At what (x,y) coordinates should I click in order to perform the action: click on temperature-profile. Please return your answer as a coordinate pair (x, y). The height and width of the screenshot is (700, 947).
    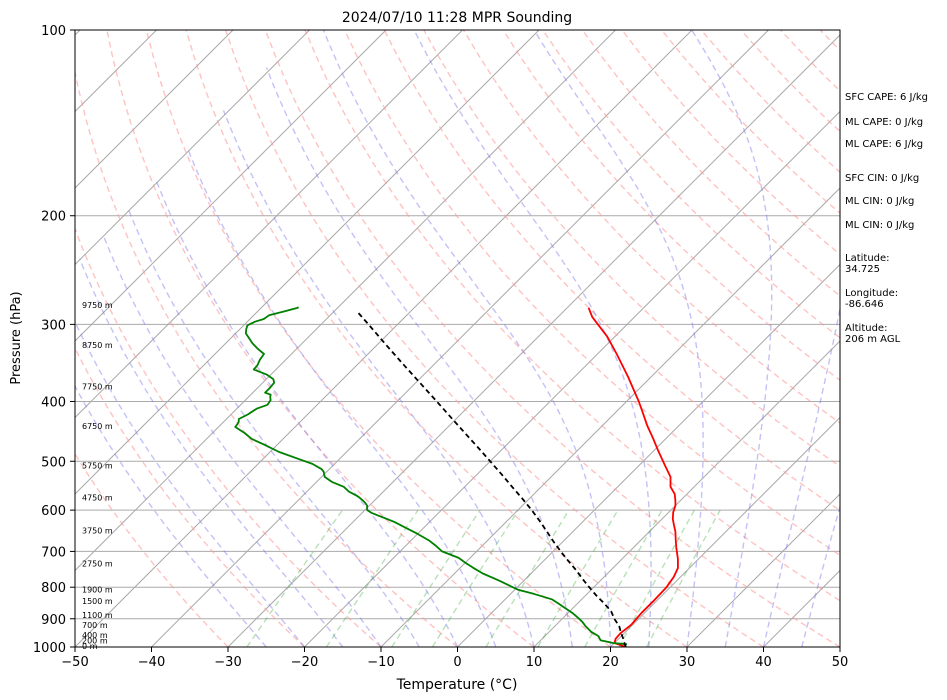
    Looking at the image, I should click on (633, 477).